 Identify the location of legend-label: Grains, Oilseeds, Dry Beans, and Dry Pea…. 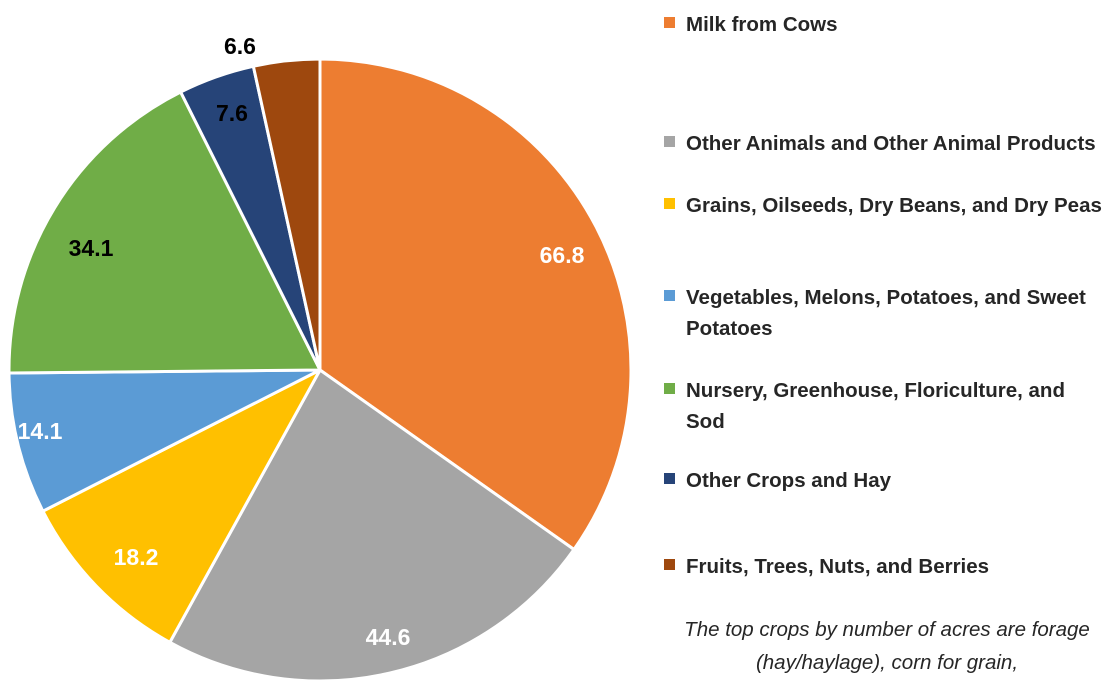
(895, 205).